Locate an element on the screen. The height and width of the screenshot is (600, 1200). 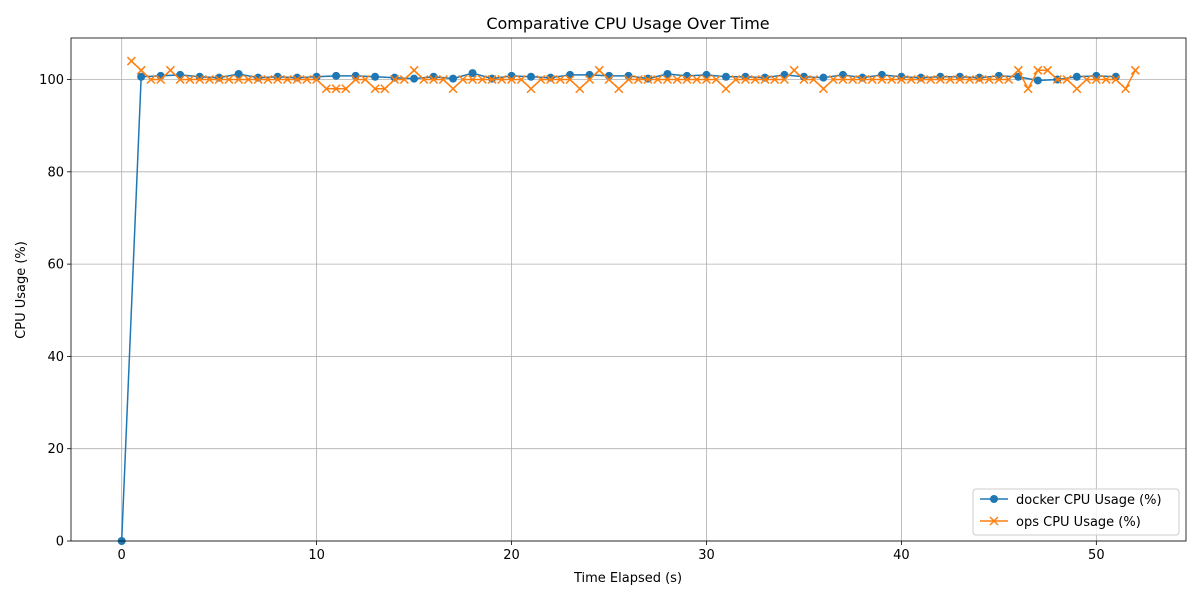
legend-marker-ops is located at coordinates (994, 521).